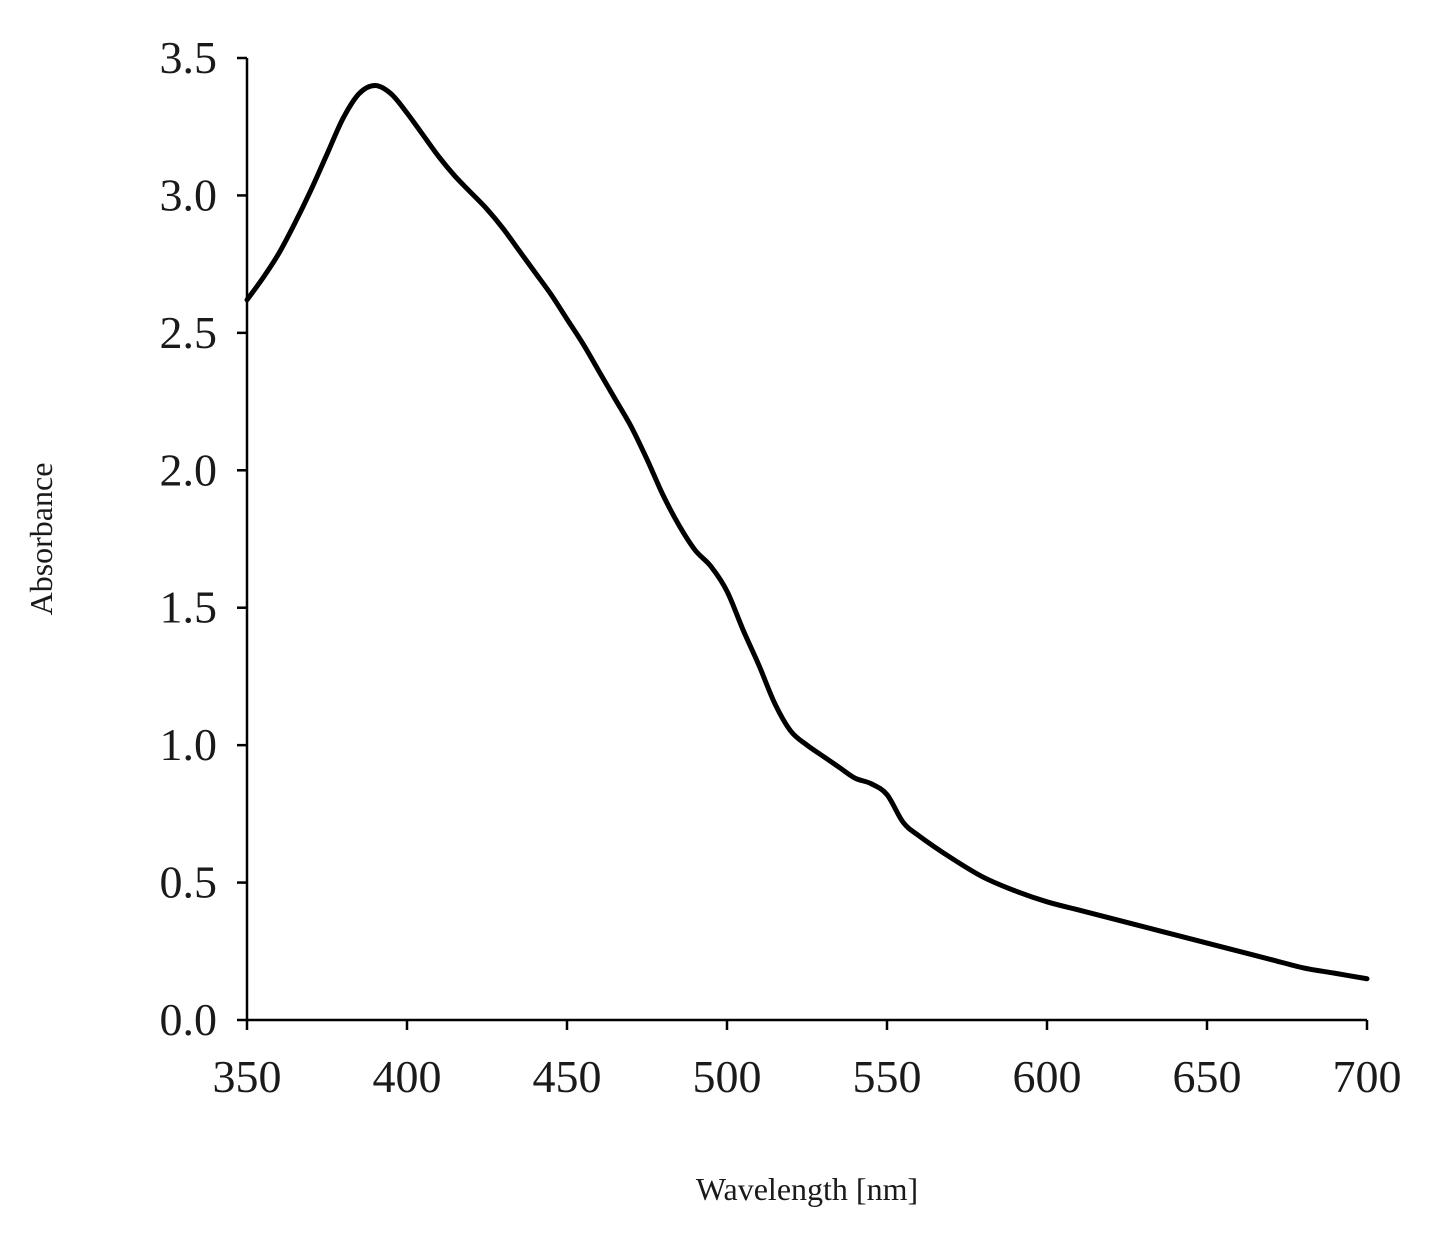 This screenshot has height=1240, width=1433. Describe the element at coordinates (189, 882) in the screenshot. I see `y-tick-label: 0.5` at that location.